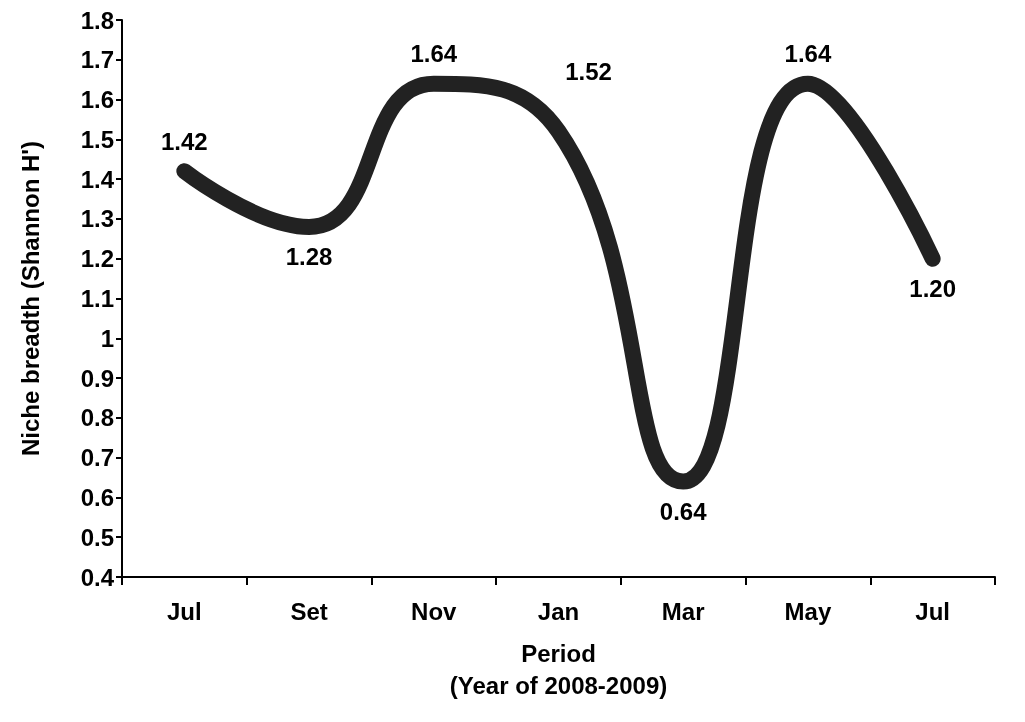 The width and height of the screenshot is (1025, 722). I want to click on y-tick-label: 1.7, so click(97, 60).